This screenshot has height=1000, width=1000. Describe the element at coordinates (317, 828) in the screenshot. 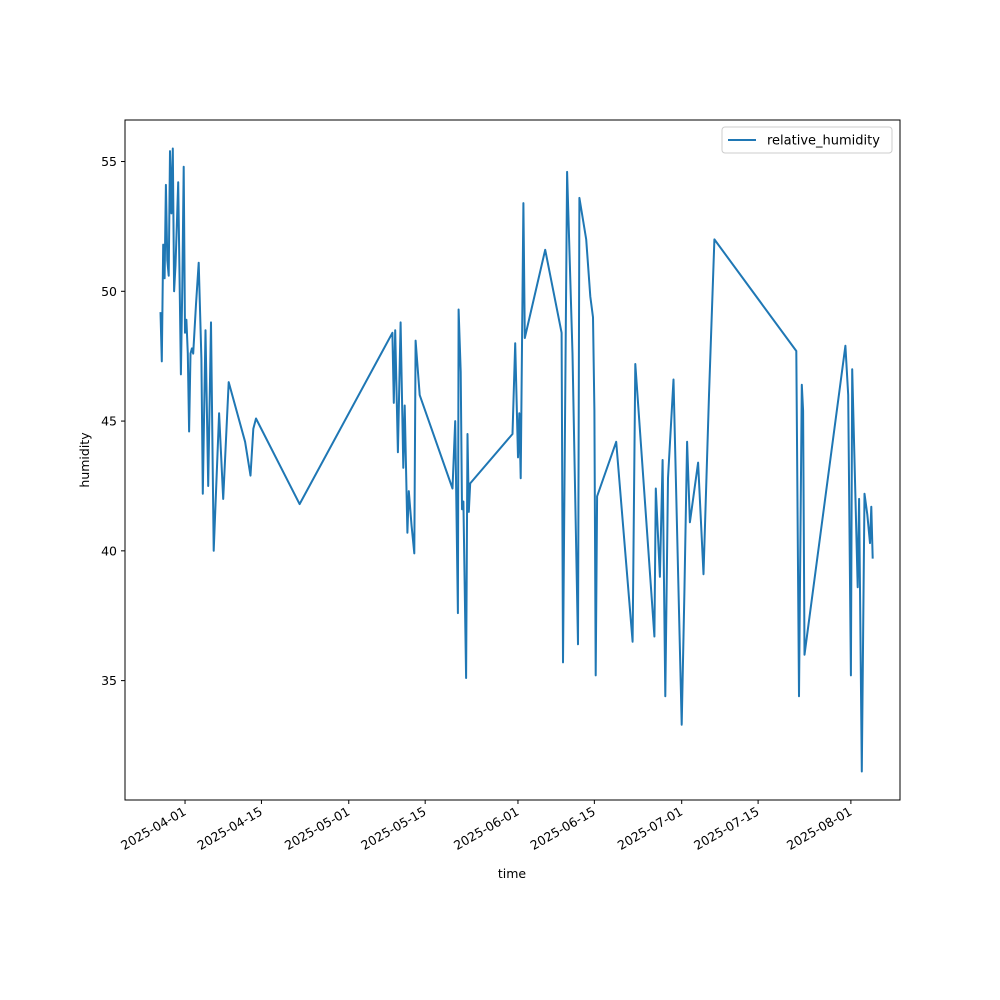

I see `x-tick-label: 2025-05-01` at that location.